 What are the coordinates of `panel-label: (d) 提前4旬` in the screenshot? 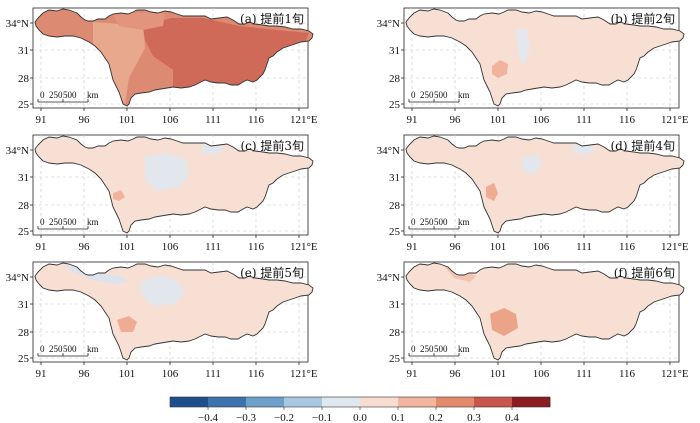 It's located at (643, 145).